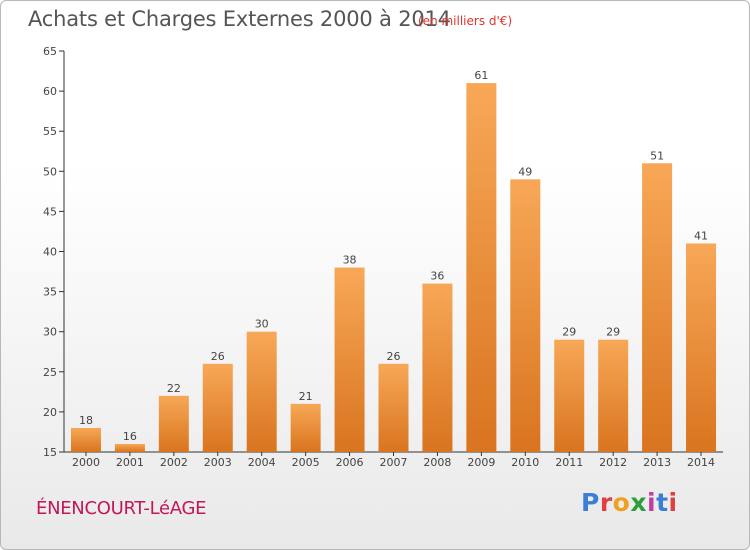 The height and width of the screenshot is (550, 750). I want to click on town-name: ÉNENCOURT-LéAGE, so click(121, 508).